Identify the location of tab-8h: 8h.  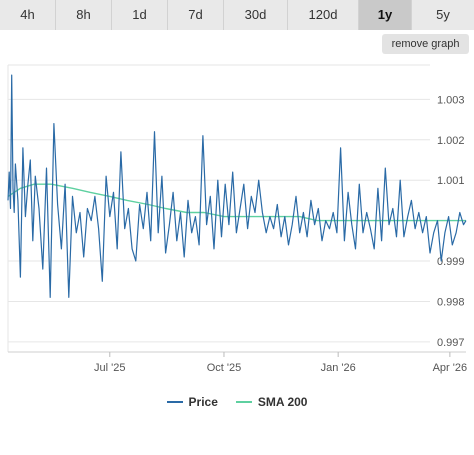
(84, 15).